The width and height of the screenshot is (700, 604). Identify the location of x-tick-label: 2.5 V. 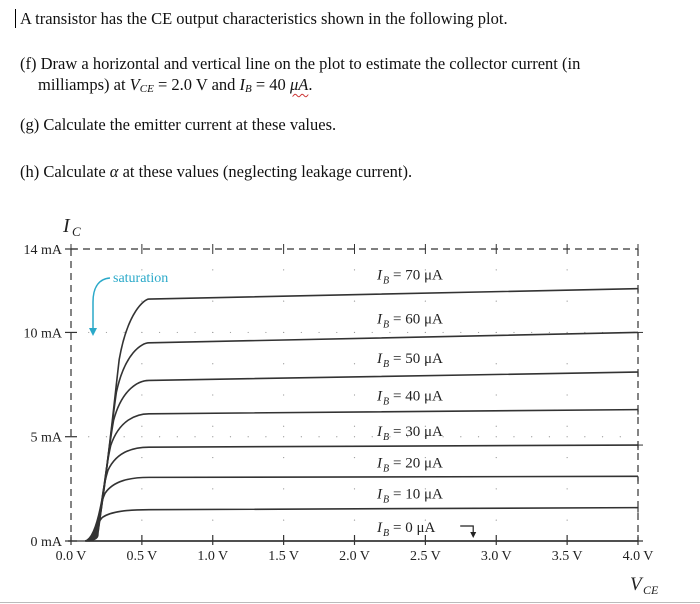
(425, 556).